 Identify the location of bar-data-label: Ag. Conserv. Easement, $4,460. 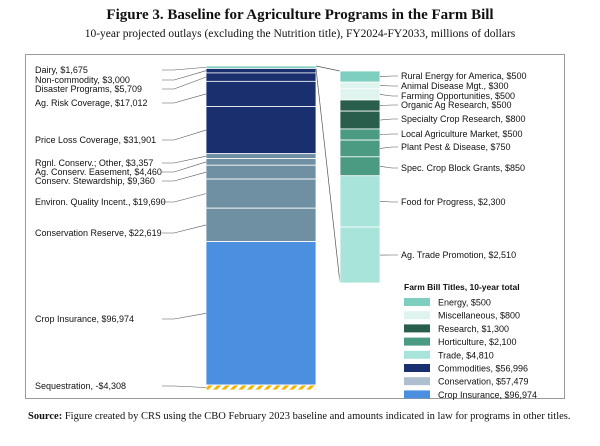
(98, 172).